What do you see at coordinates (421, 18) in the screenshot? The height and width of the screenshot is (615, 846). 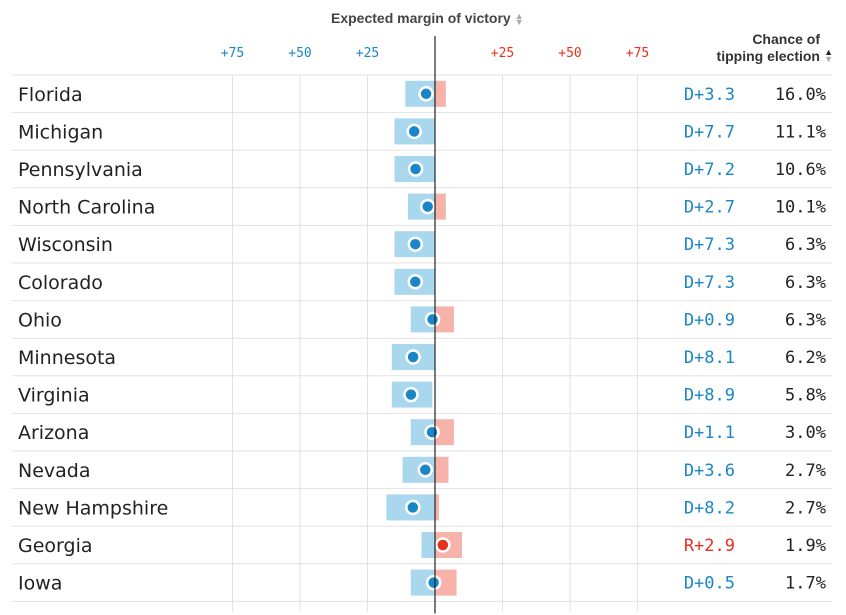 I see `chart-title-text: Expected margin of victory` at bounding box center [421, 18].